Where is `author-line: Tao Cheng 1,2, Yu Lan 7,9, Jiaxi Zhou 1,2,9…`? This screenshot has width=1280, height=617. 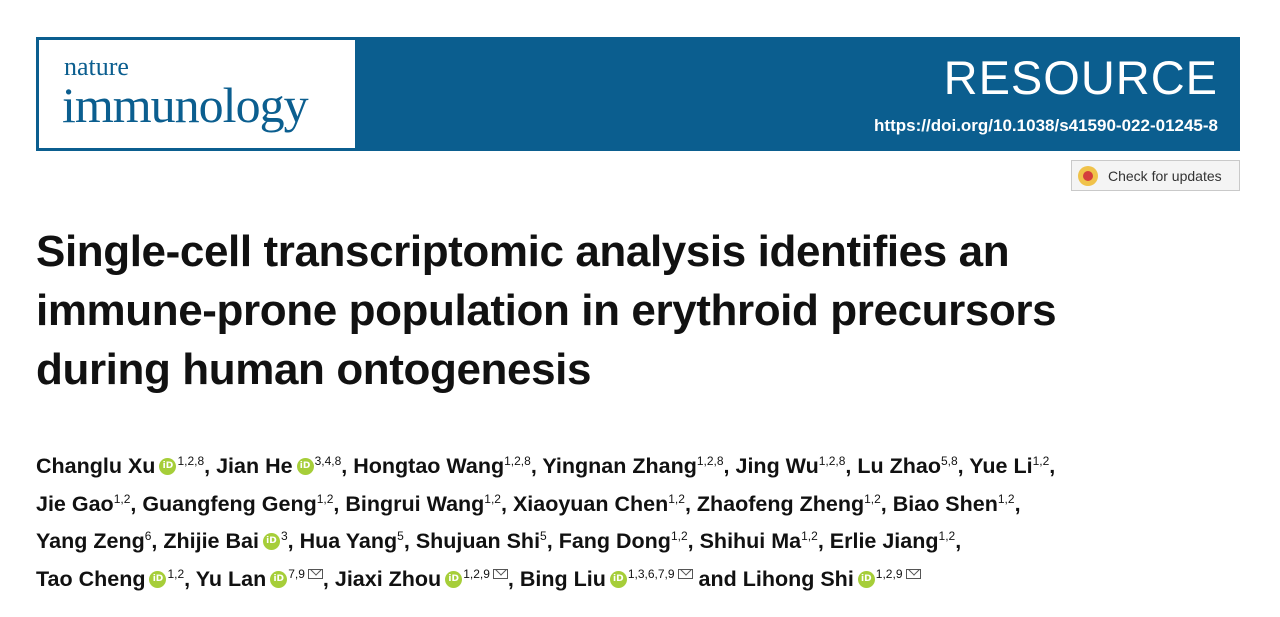 author-line: Tao Cheng 1,2, Yu Lan 7,9, Jiaxi Zhou 1,2,9… is located at coordinates (641, 580).